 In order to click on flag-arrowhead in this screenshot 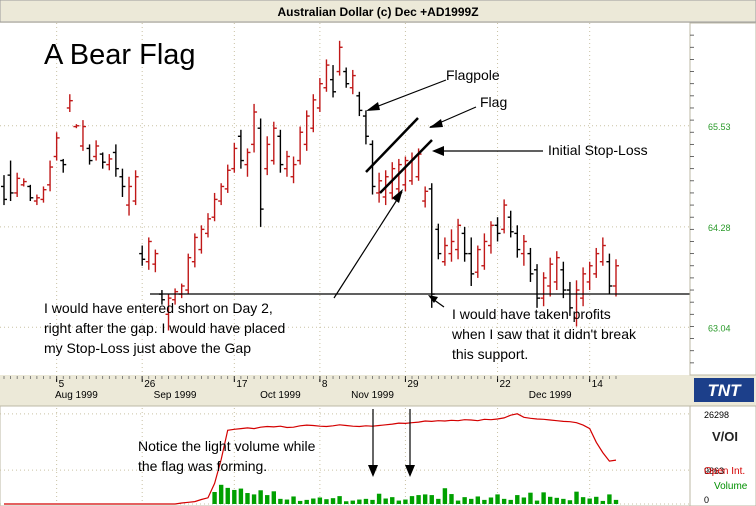, I will do `click(436, 123)`.